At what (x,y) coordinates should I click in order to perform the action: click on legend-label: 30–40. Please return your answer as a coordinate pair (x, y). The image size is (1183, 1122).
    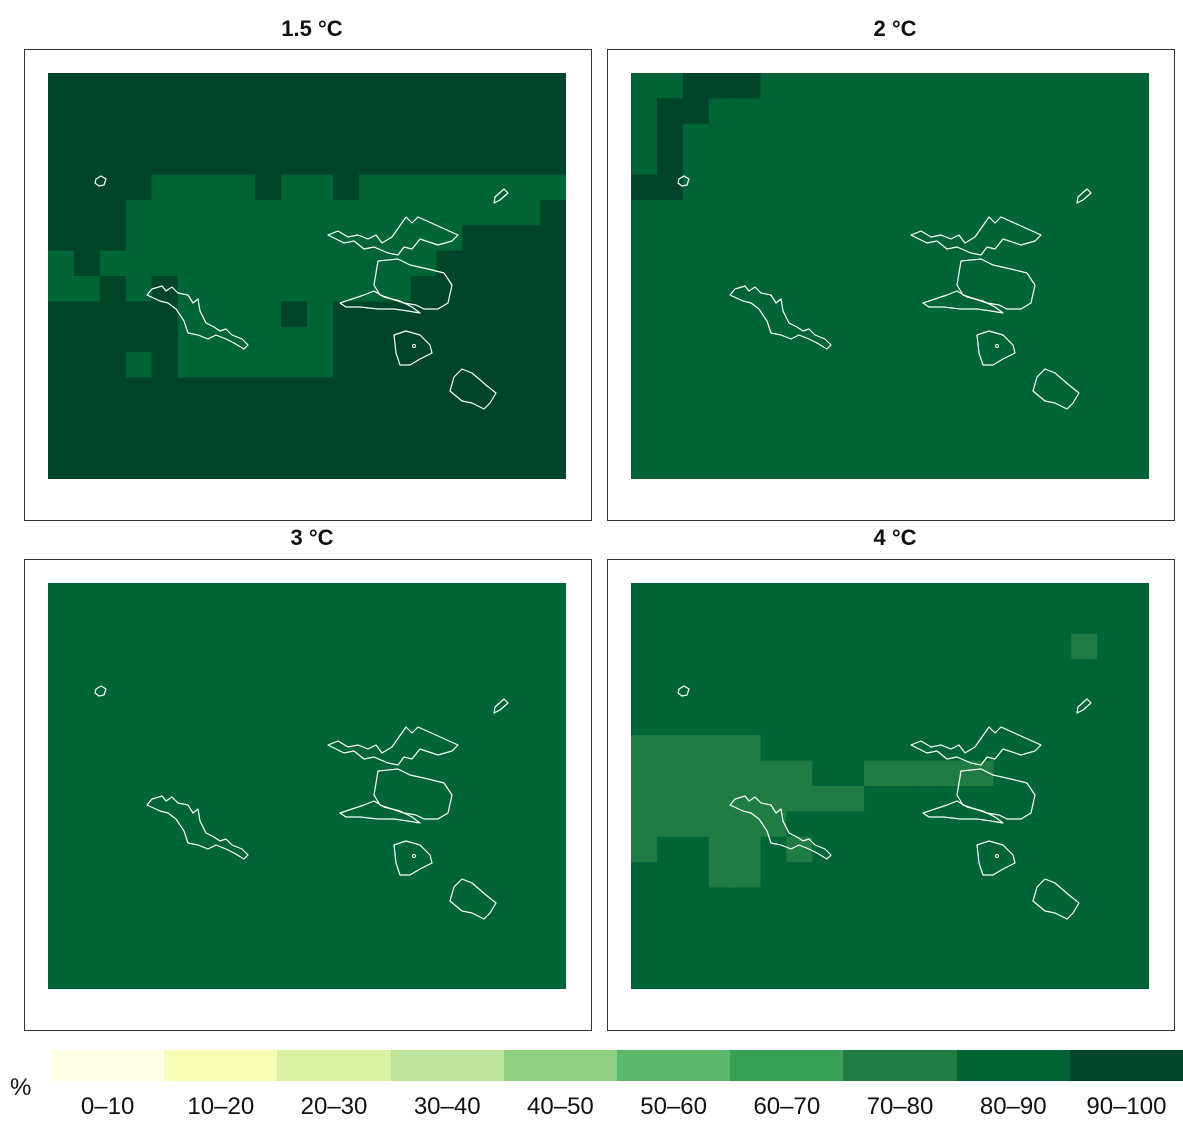
    Looking at the image, I should click on (447, 1106).